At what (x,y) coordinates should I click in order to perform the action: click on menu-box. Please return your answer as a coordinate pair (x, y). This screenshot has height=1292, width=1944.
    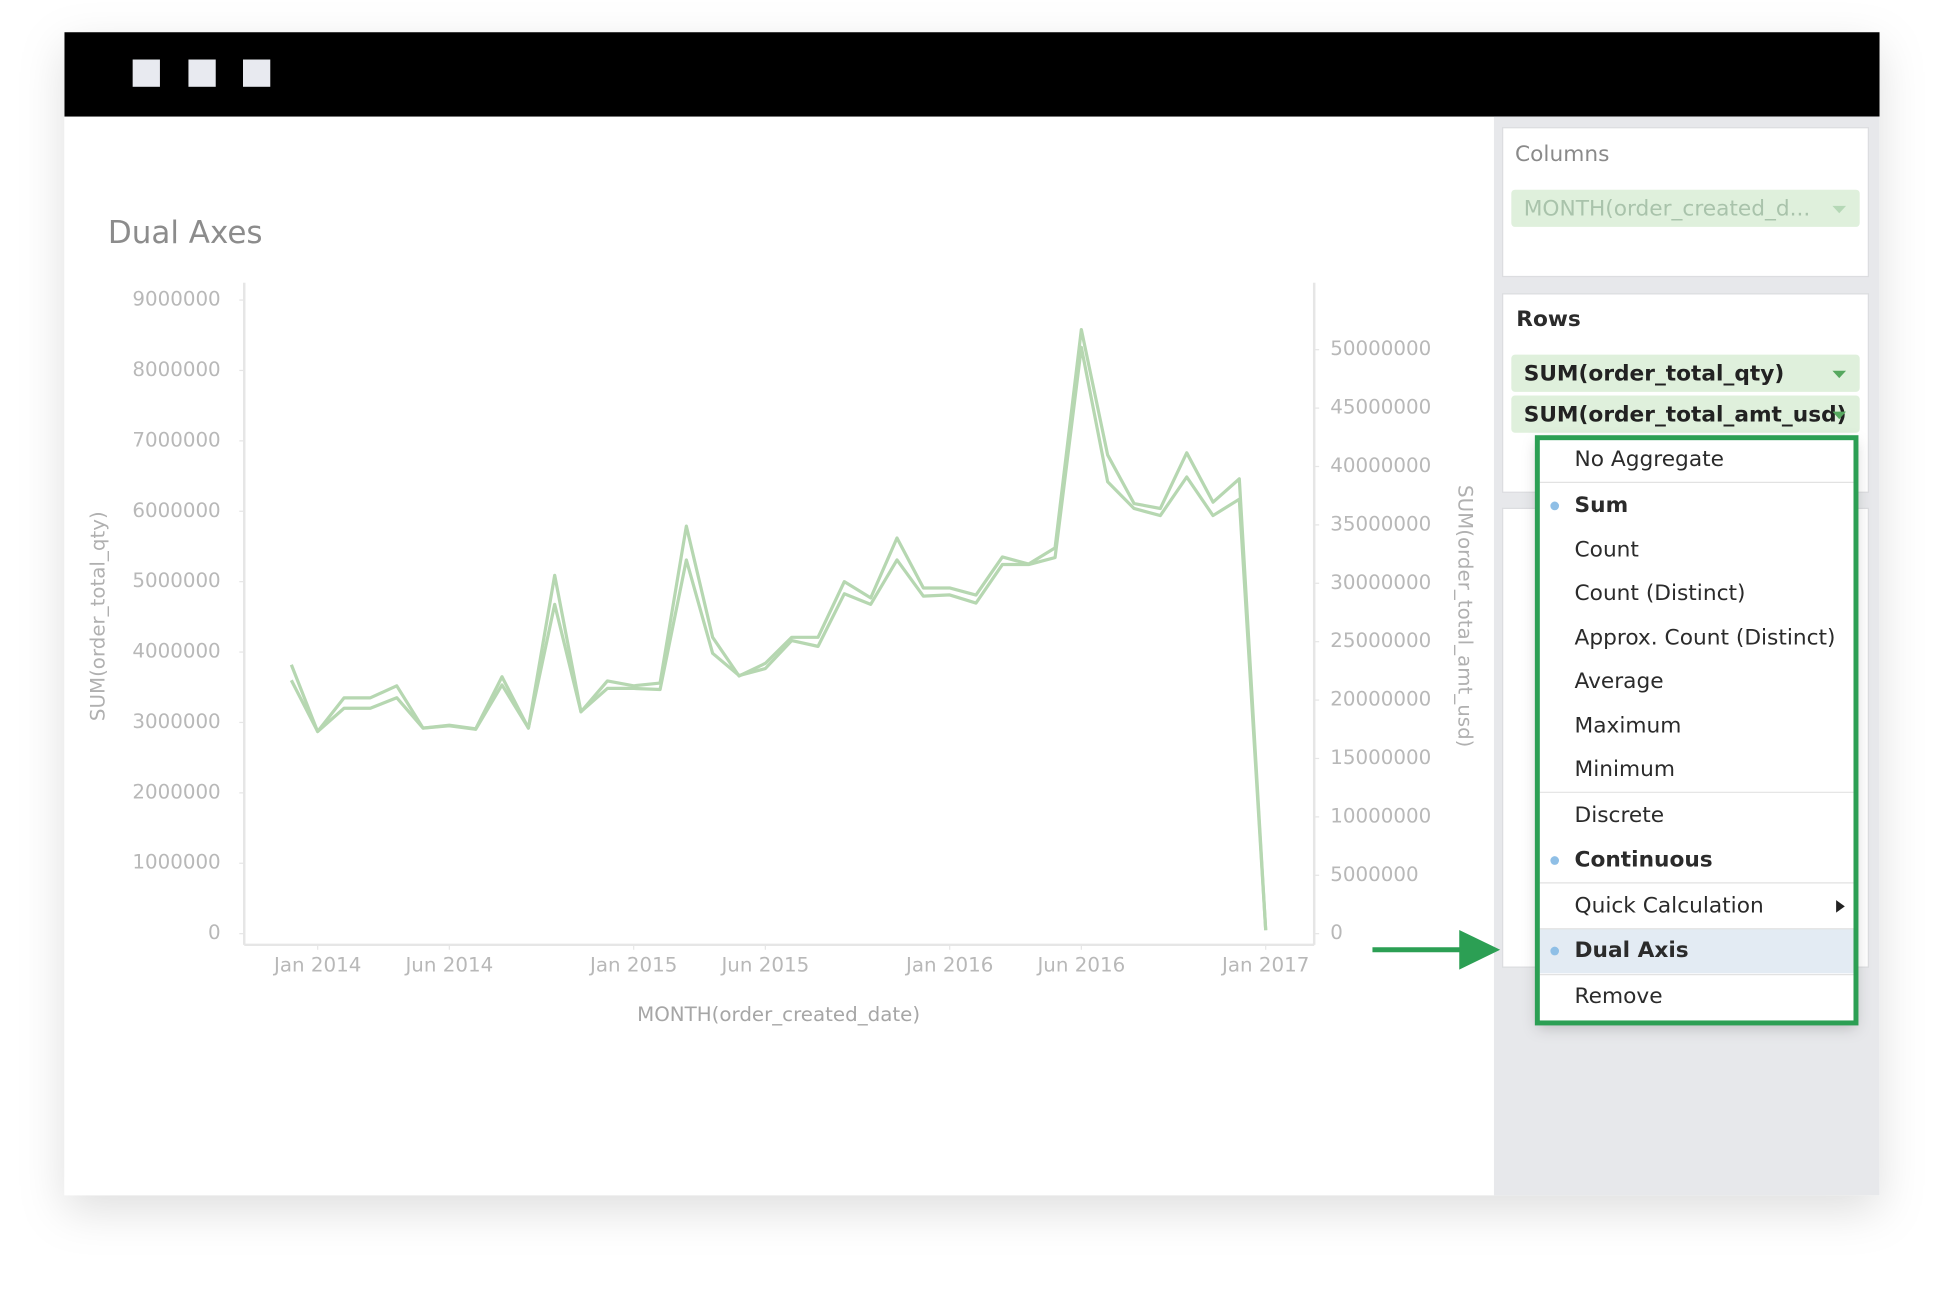
    Looking at the image, I should click on (1696, 730).